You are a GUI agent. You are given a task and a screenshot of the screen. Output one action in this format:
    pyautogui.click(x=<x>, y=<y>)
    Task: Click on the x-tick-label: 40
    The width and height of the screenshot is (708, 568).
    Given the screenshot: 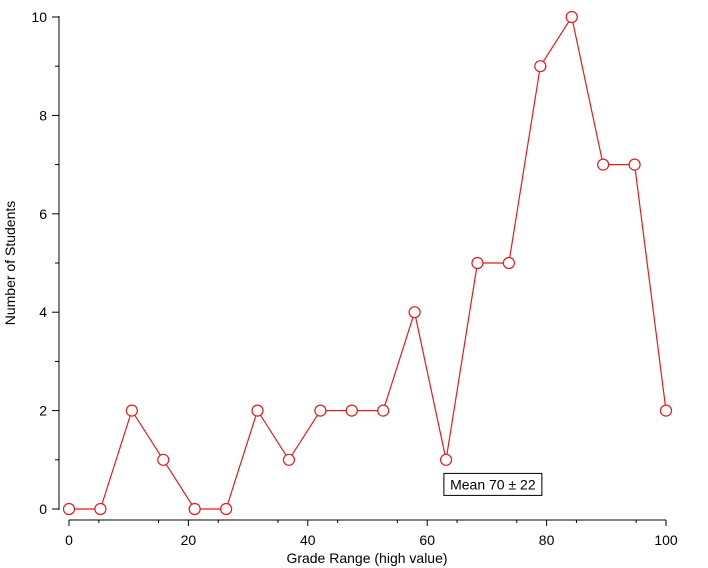 What is the action you would take?
    pyautogui.click(x=308, y=540)
    